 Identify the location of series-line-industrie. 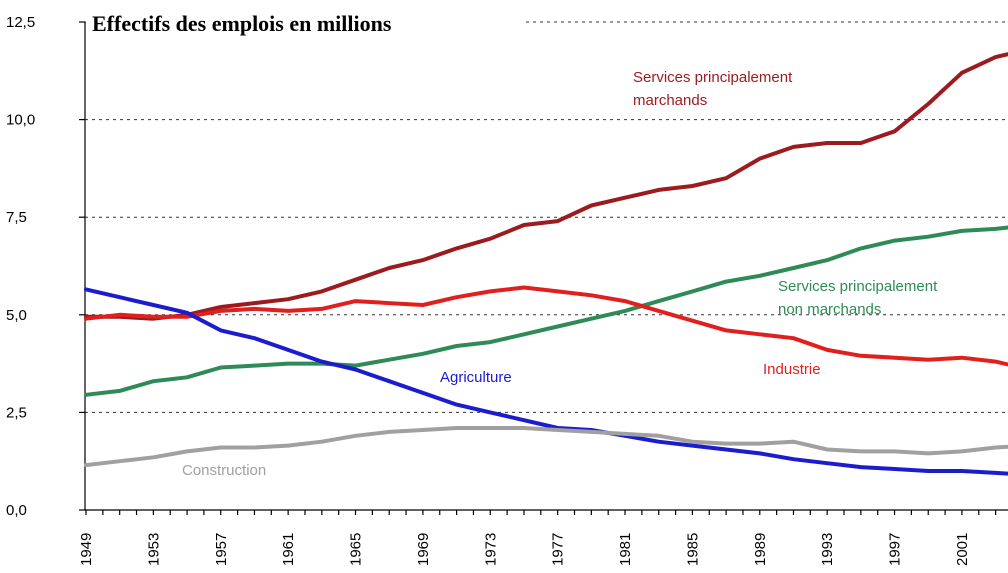
(546, 326).